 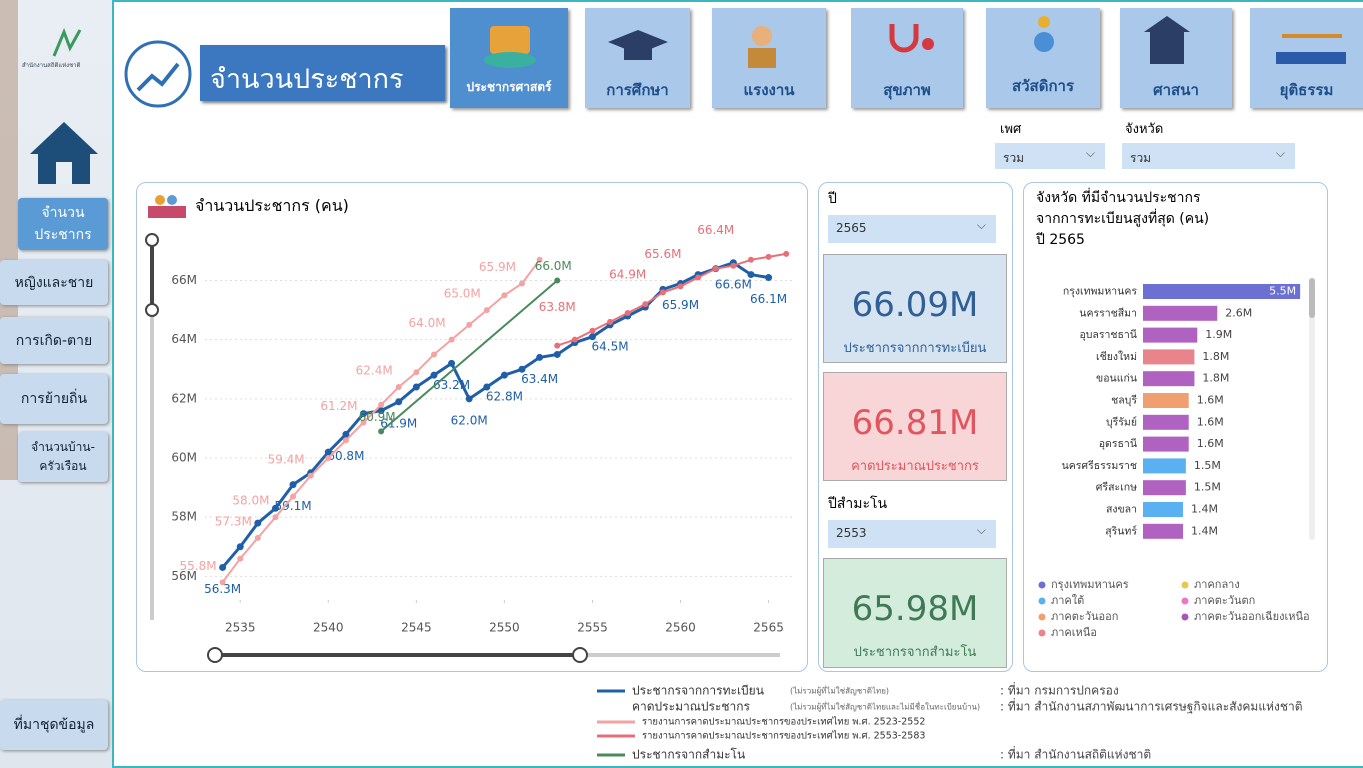 What do you see at coordinates (1215, 378) in the screenshot?
I see `data-label: 1.8M` at bounding box center [1215, 378].